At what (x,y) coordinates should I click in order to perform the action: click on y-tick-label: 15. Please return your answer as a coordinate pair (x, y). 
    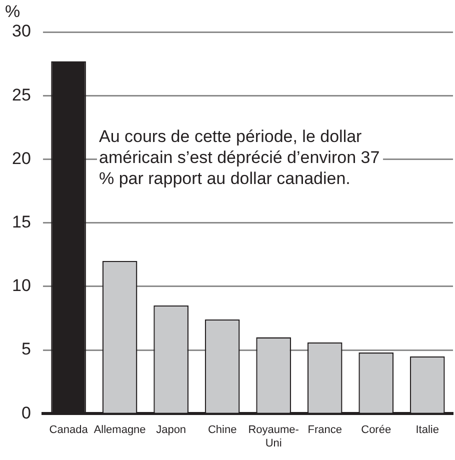
    Looking at the image, I should click on (21, 222).